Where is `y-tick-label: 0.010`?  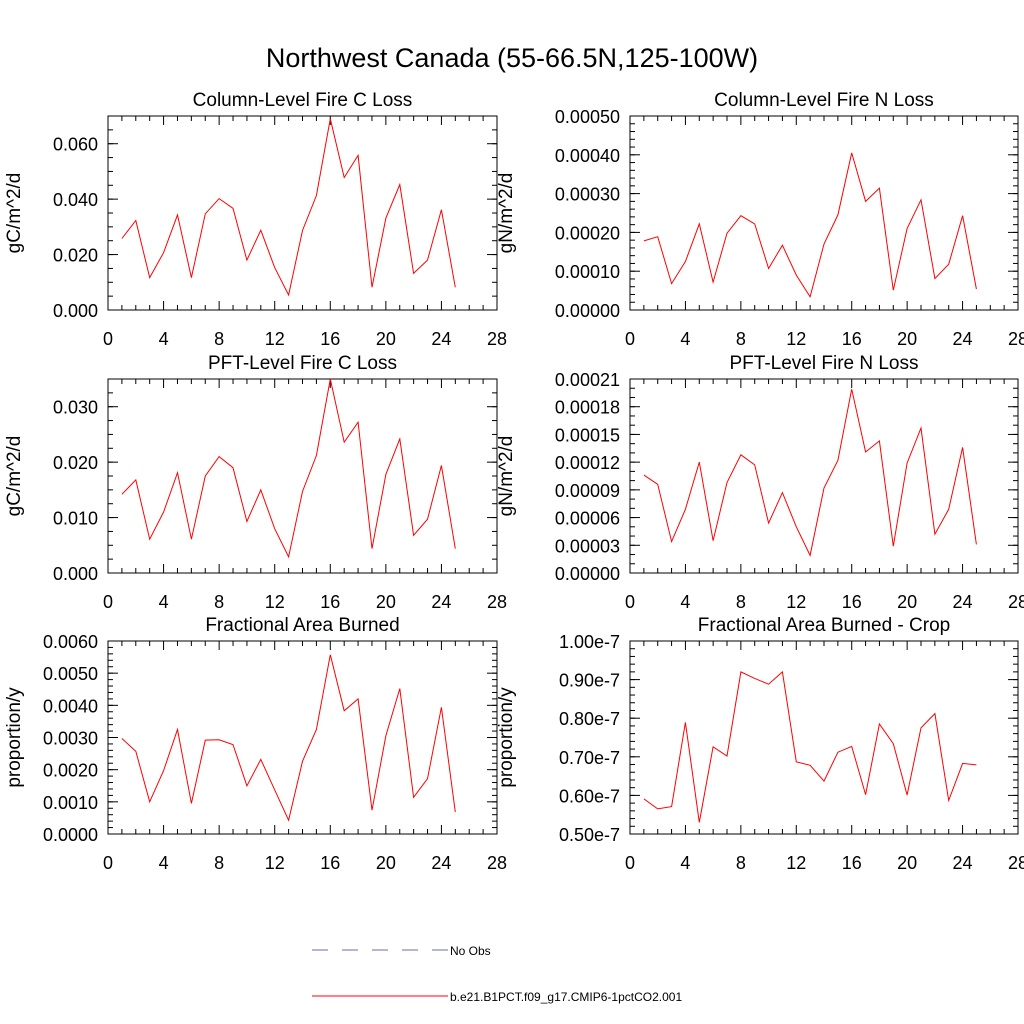
y-tick-label: 0.010 is located at coordinates (75, 519).